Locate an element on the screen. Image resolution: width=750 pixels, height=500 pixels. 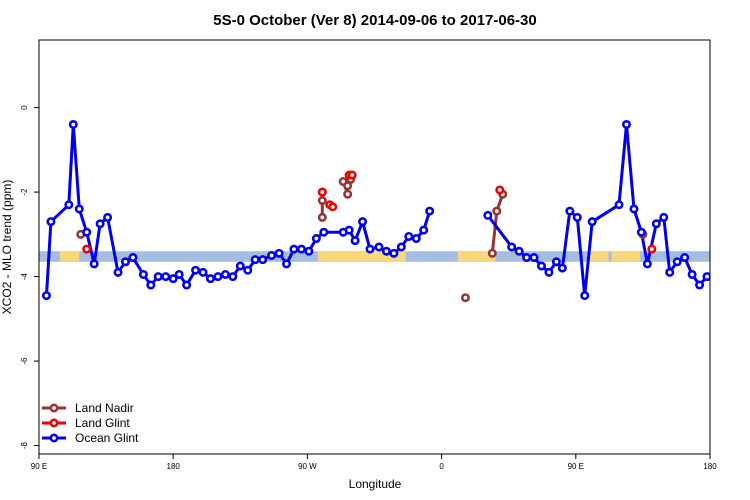
x-axis-label: Longitude is located at coordinates (375, 484).